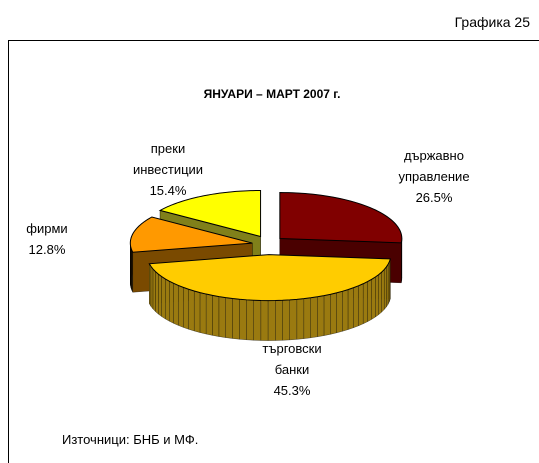 The width and height of the screenshot is (539, 463). I want to click on slice-label: преки инвестиции 15.4%, so click(168, 169).